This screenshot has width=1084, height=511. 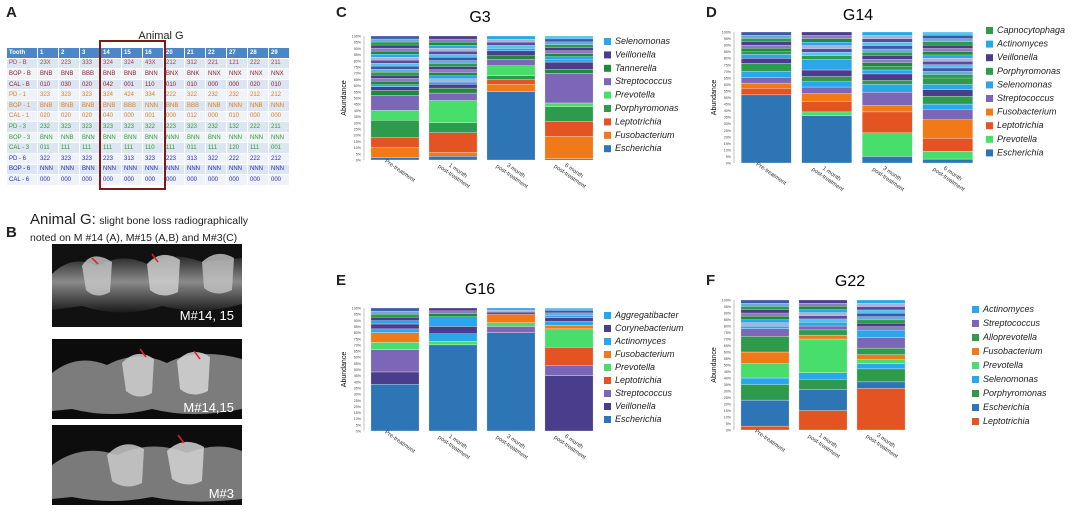 I want to click on bar-segment-aggregatibacter, so click(x=395, y=322).